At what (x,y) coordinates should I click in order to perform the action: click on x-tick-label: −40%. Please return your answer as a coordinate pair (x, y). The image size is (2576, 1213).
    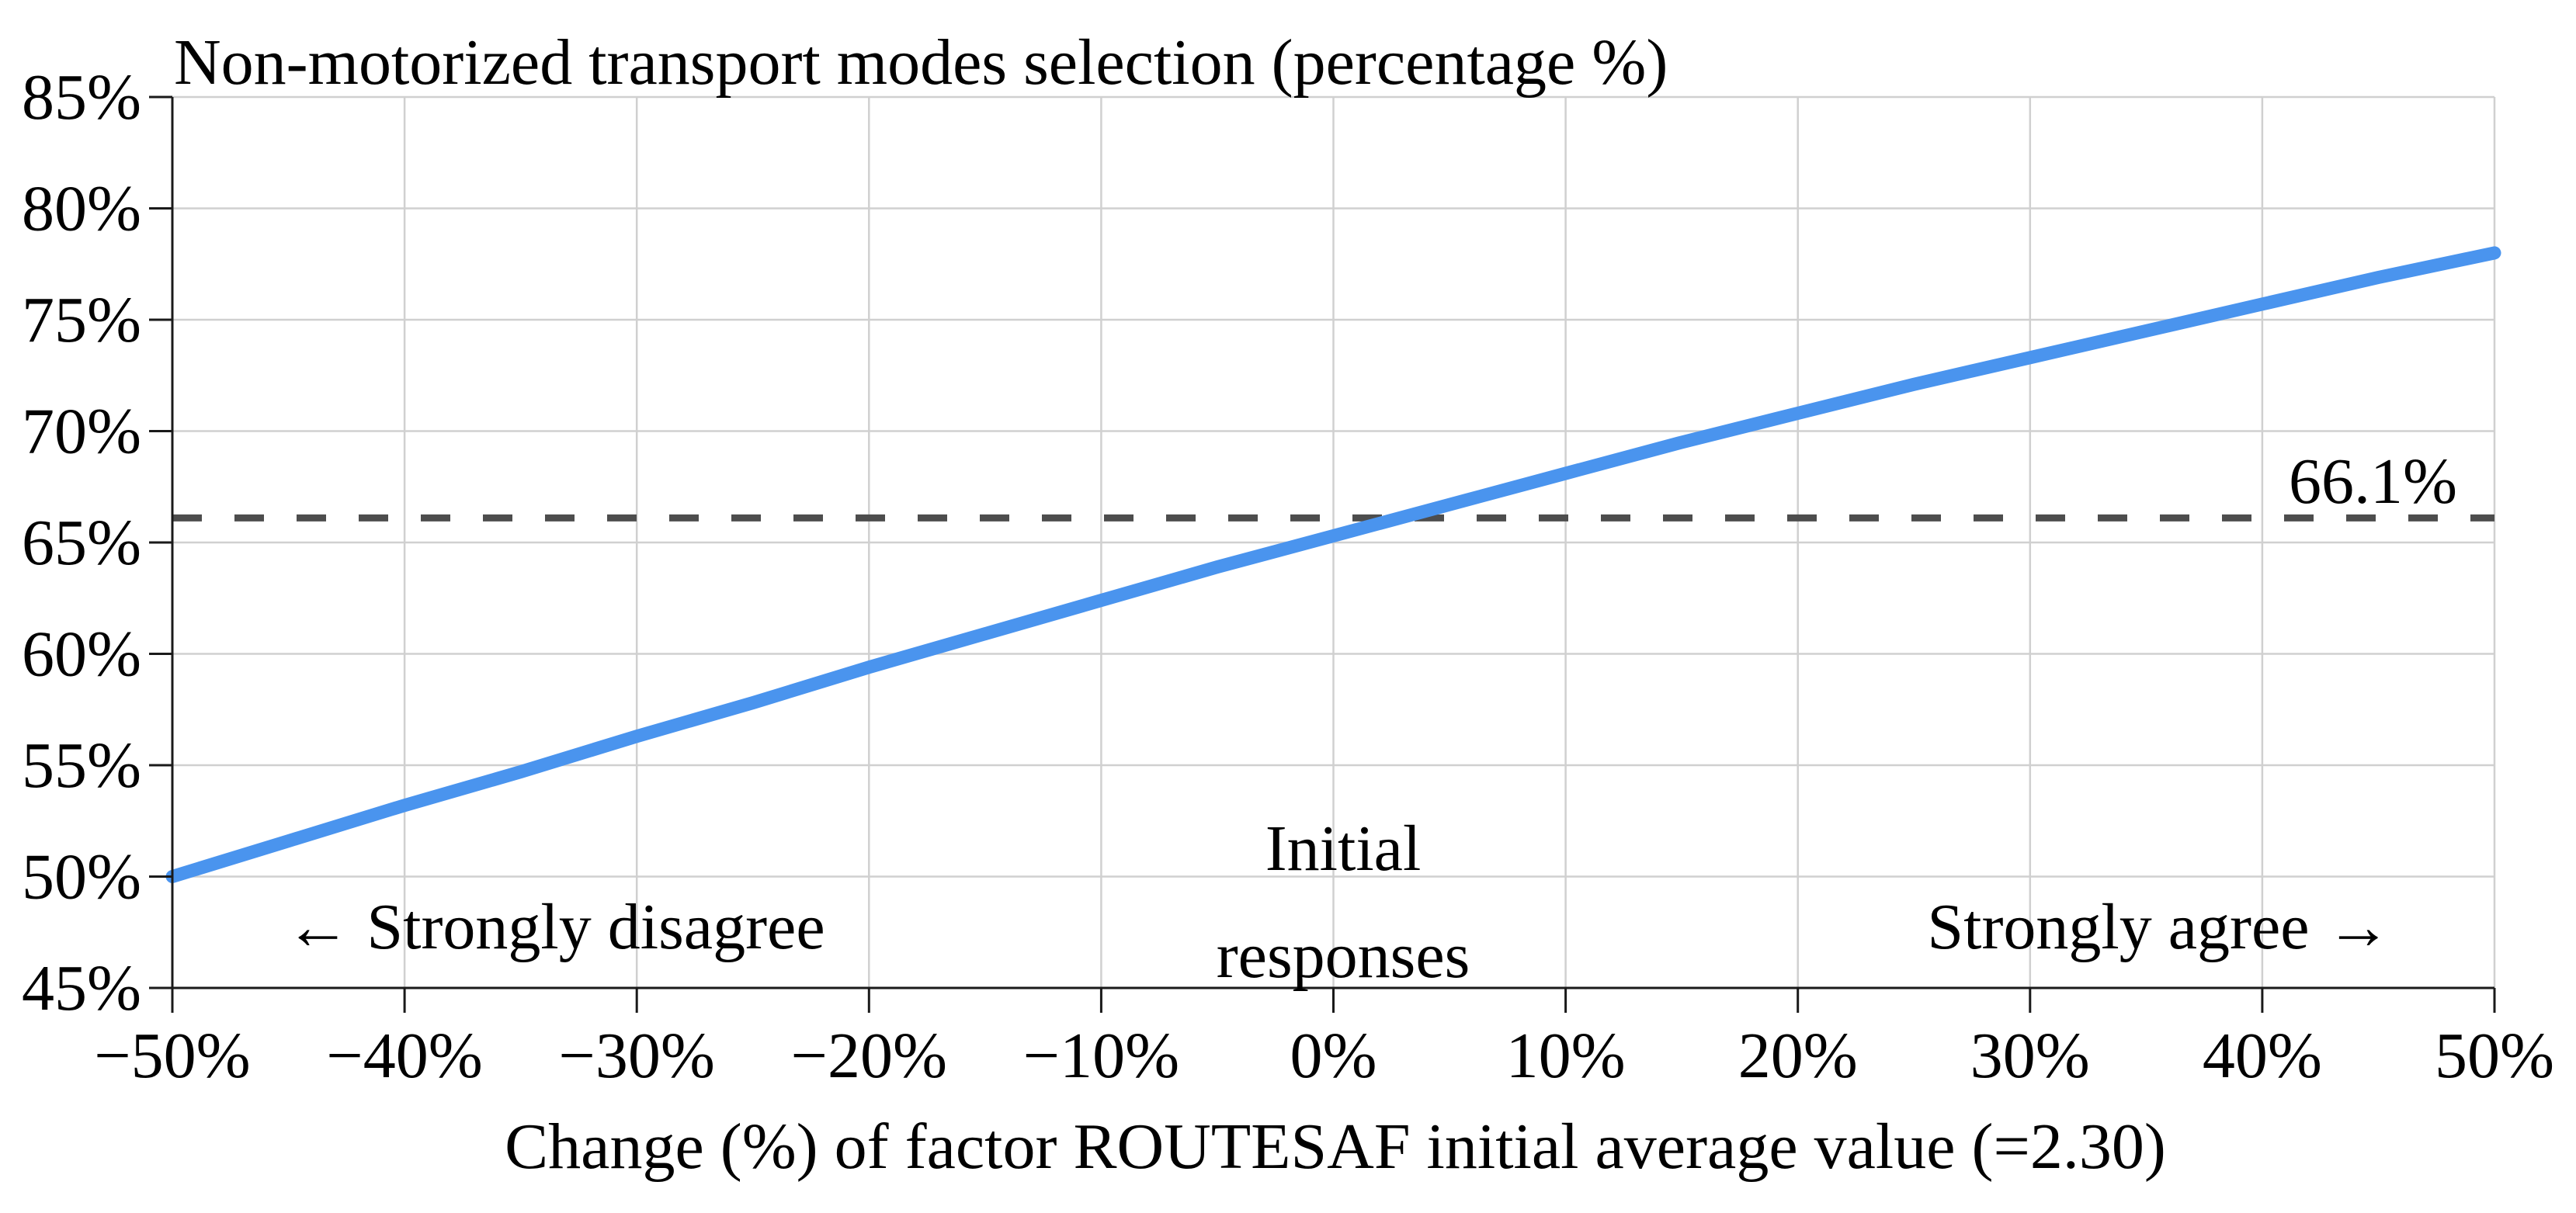
    Looking at the image, I should click on (404, 1056).